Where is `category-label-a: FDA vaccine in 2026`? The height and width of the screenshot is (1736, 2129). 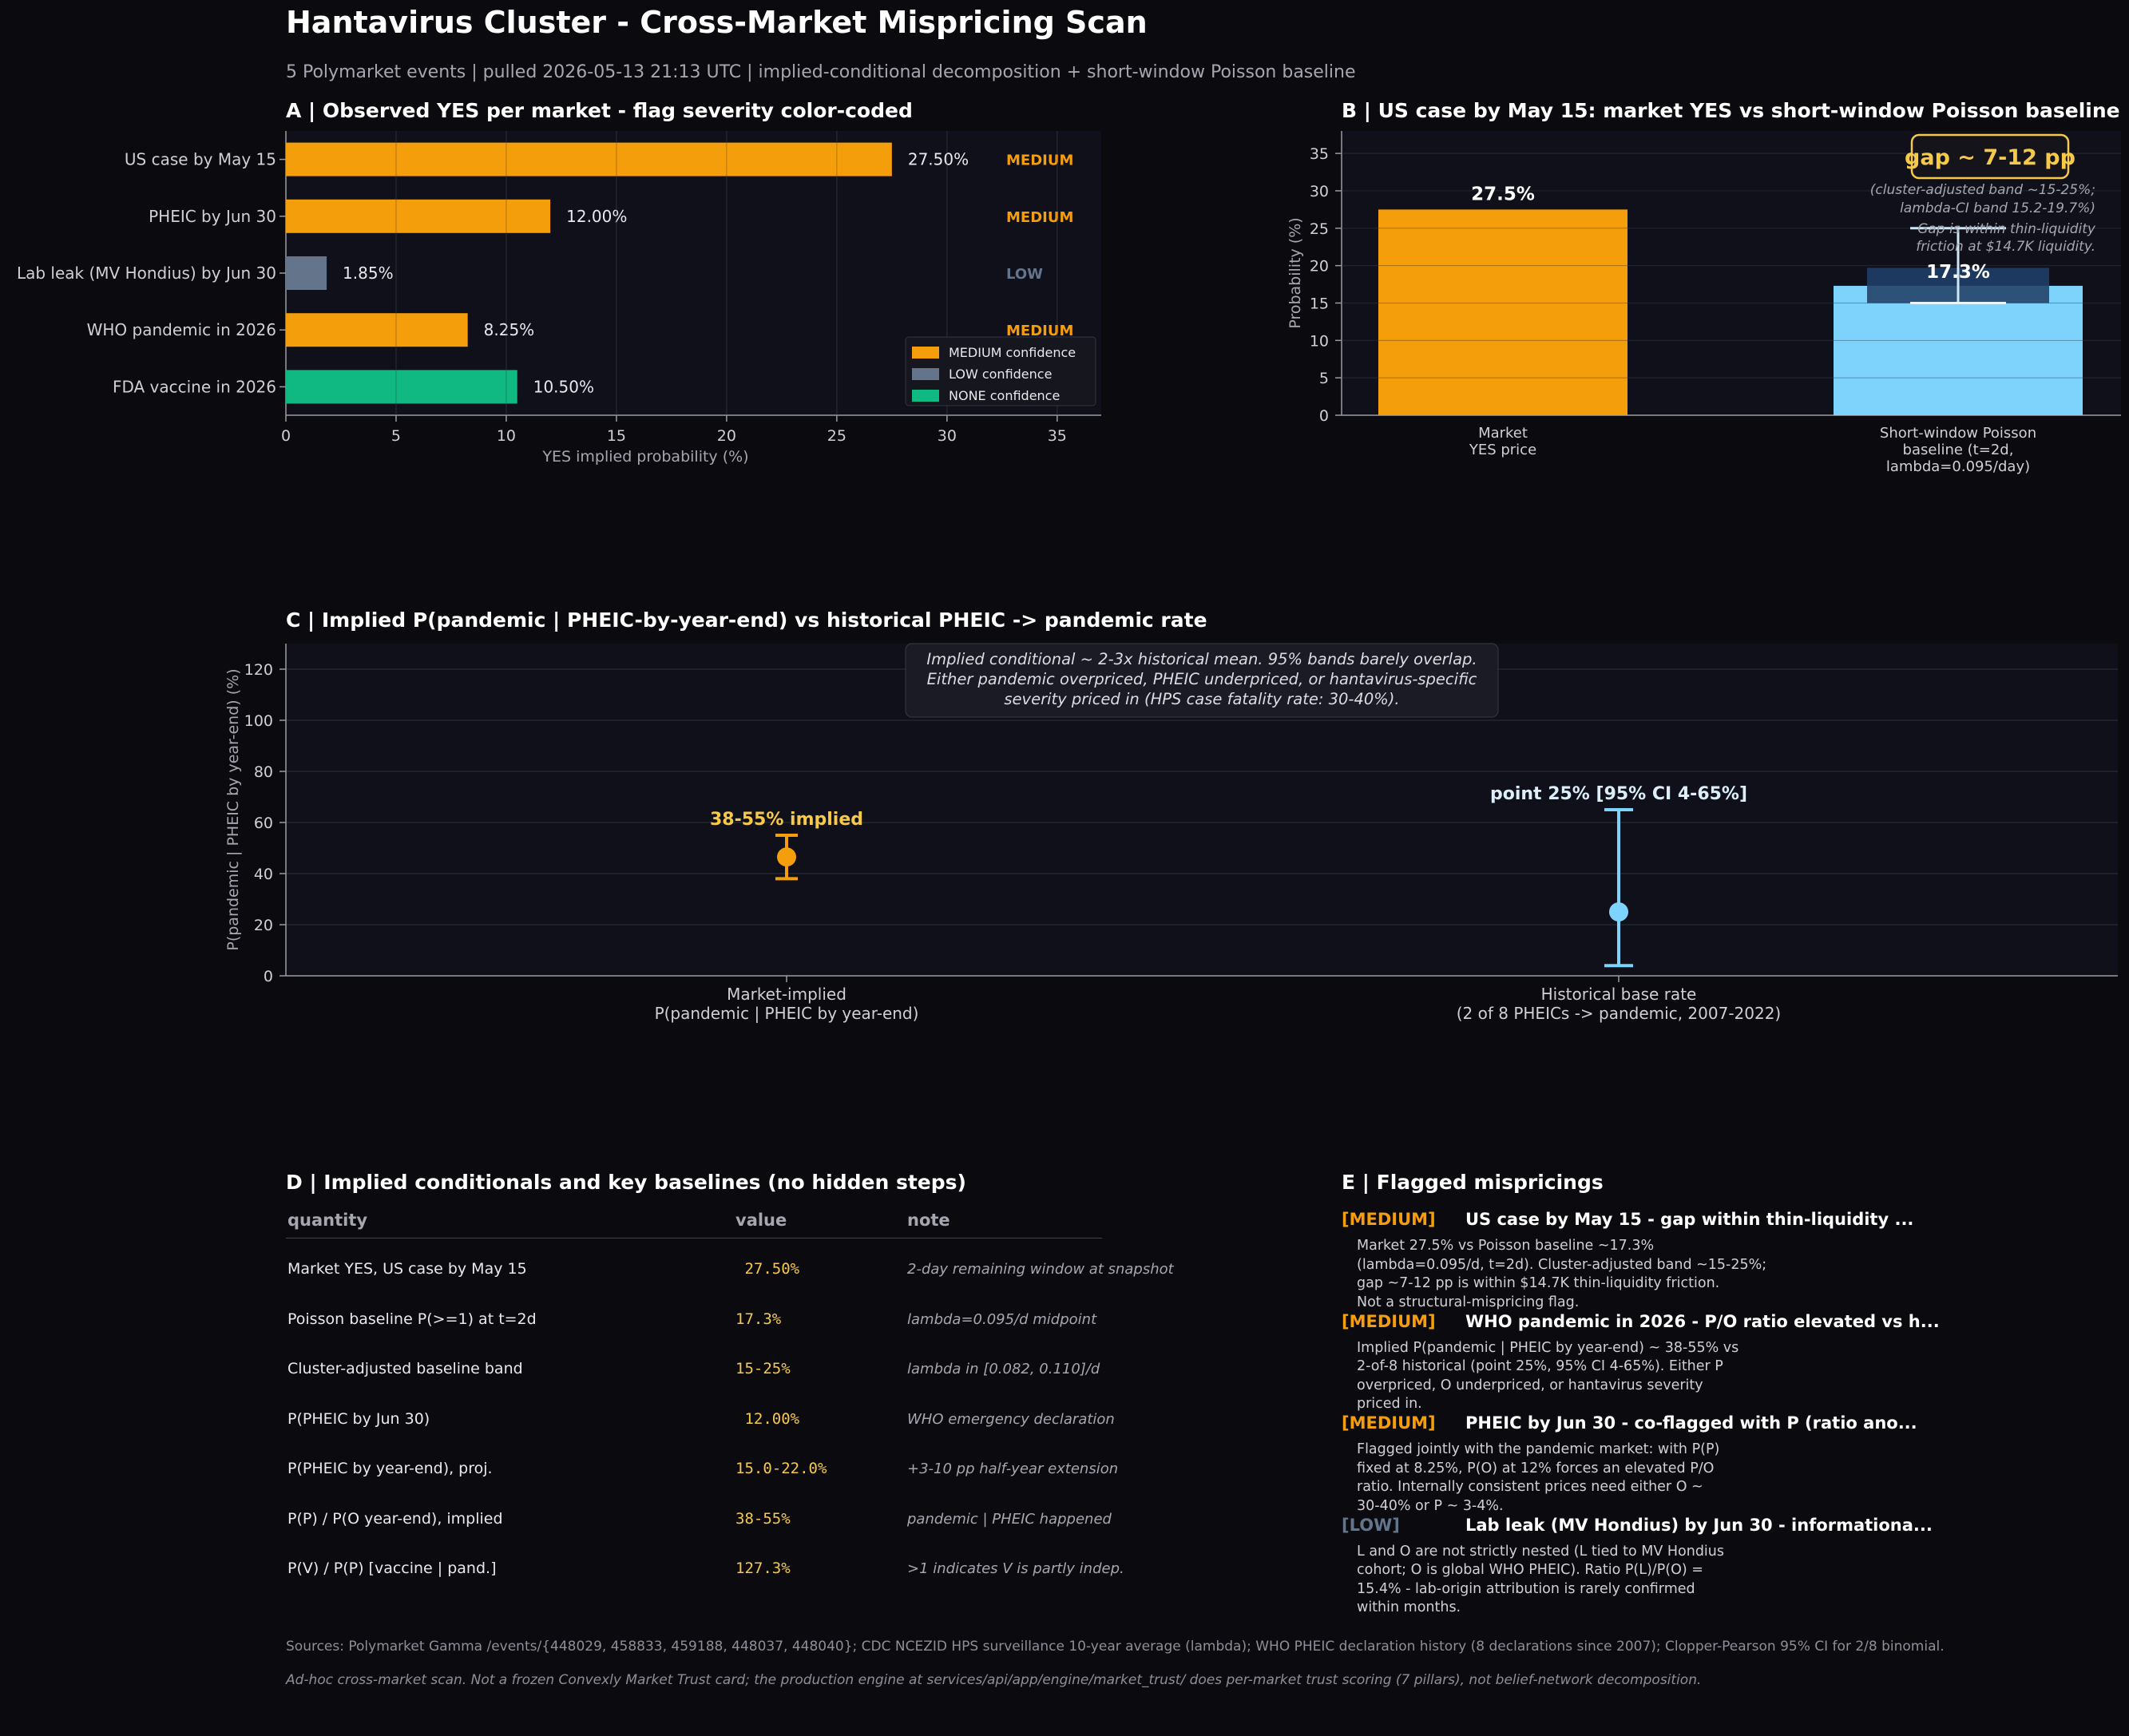
category-label-a: FDA vaccine in 2026 is located at coordinates (194, 386).